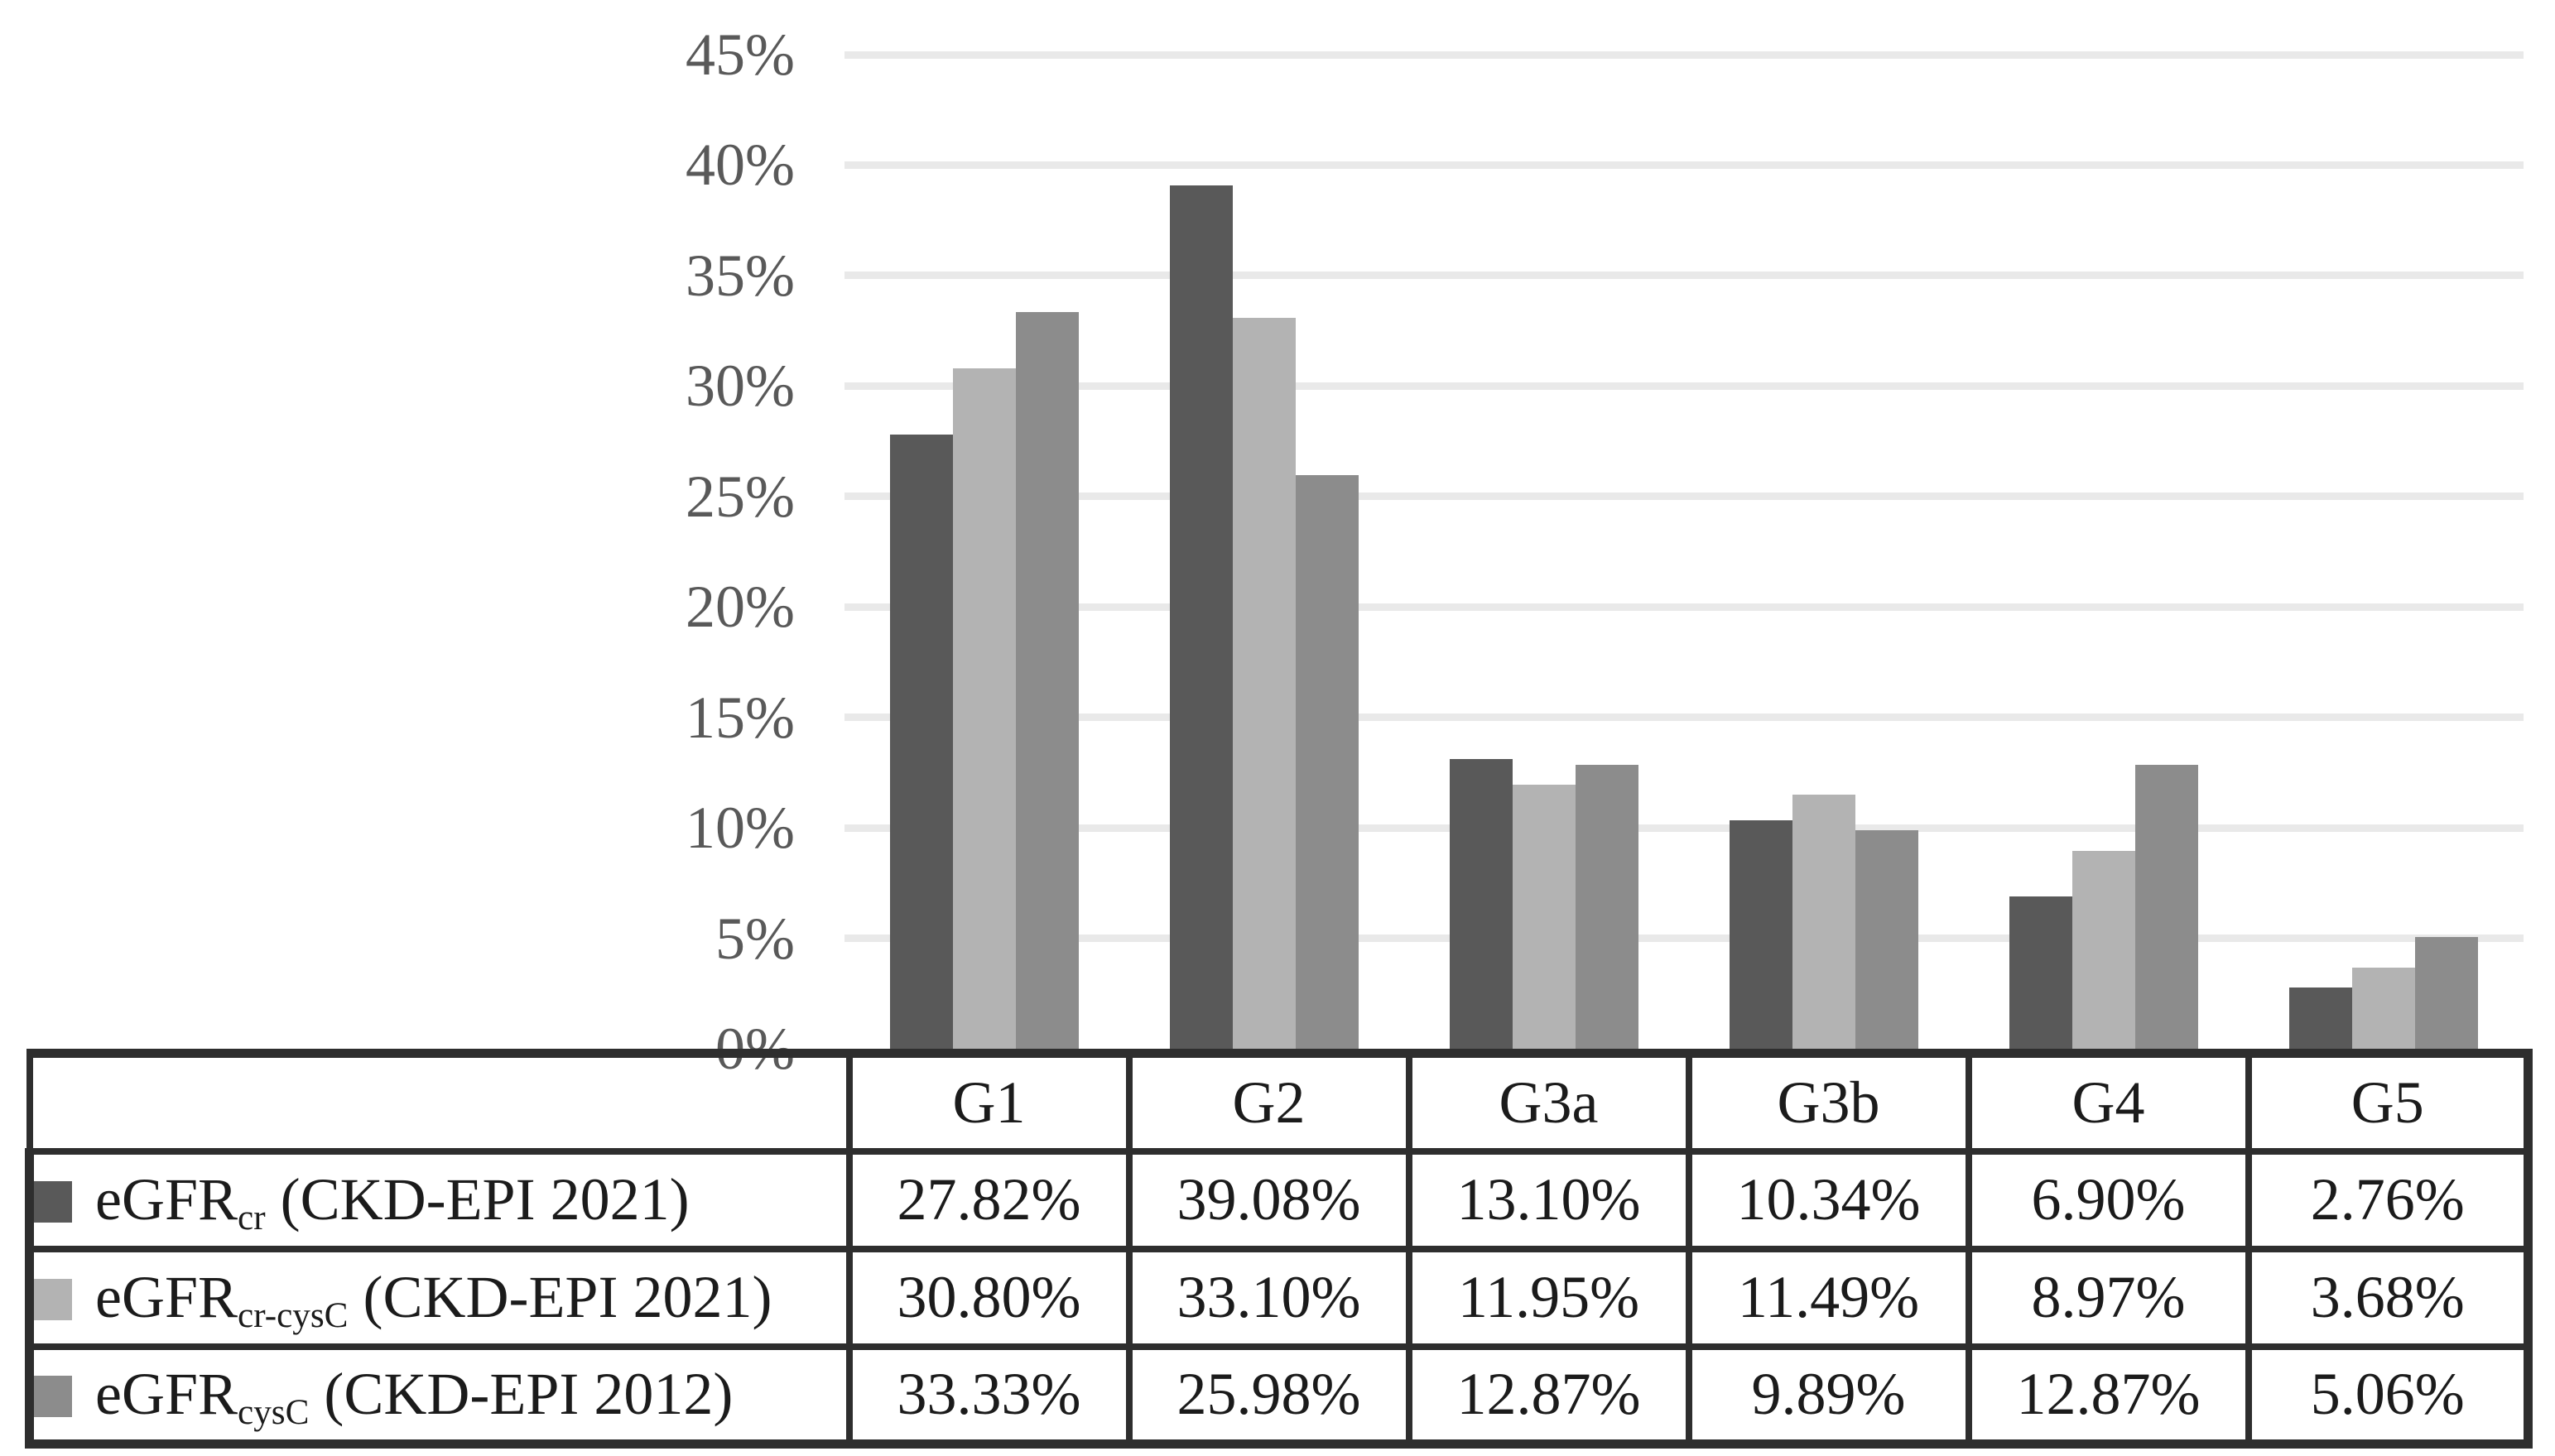 This screenshot has height=1456, width=2555. What do you see at coordinates (2383, 1008) in the screenshot?
I see `bar-series2-G5` at bounding box center [2383, 1008].